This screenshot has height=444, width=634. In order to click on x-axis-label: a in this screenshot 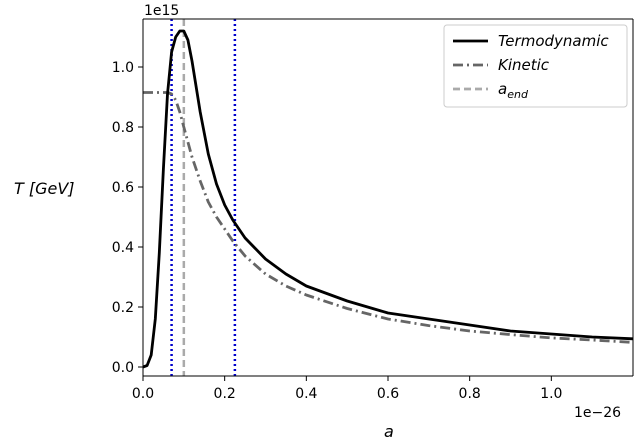, I will do `click(389, 431)`.